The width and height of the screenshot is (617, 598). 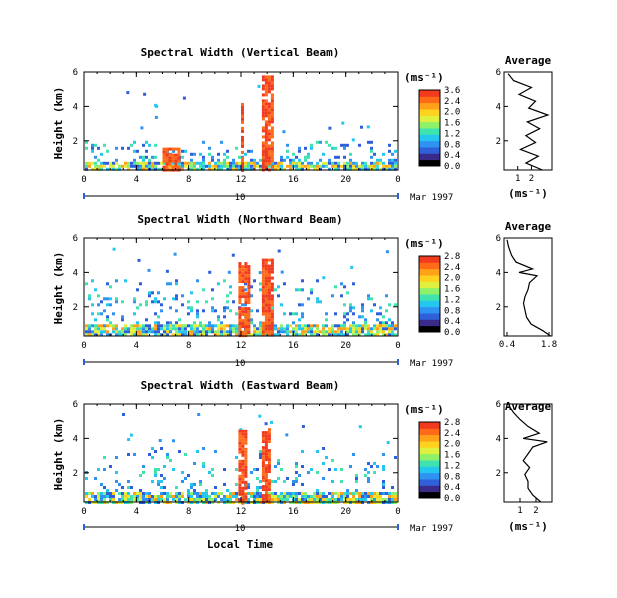 I want to click on colorbar-segment, so click(x=429, y=495).